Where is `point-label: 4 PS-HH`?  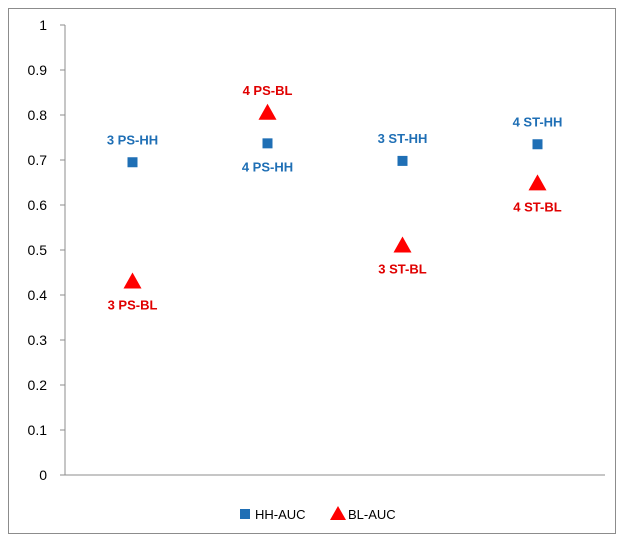 point-label: 4 PS-HH is located at coordinates (267, 166).